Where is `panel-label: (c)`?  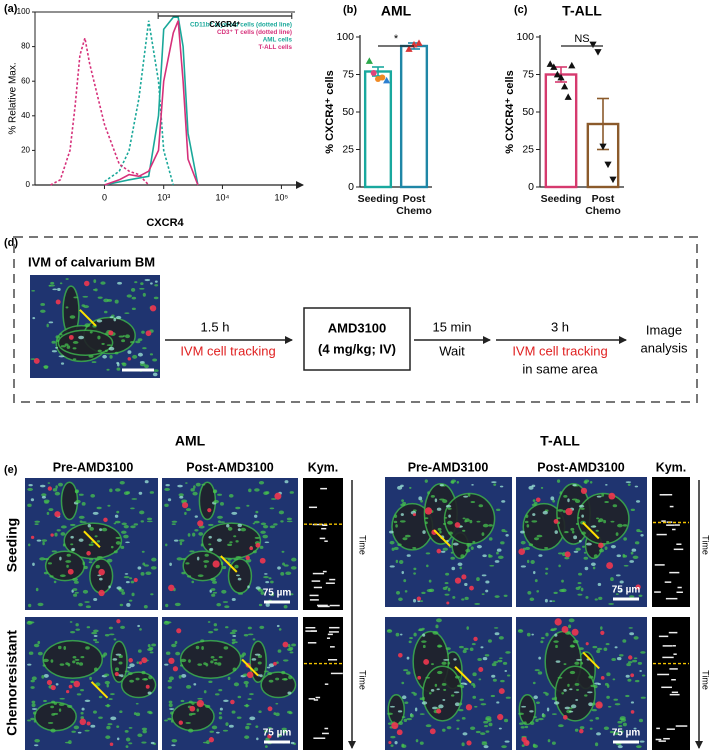
panel-label: (c) is located at coordinates (521, 10).